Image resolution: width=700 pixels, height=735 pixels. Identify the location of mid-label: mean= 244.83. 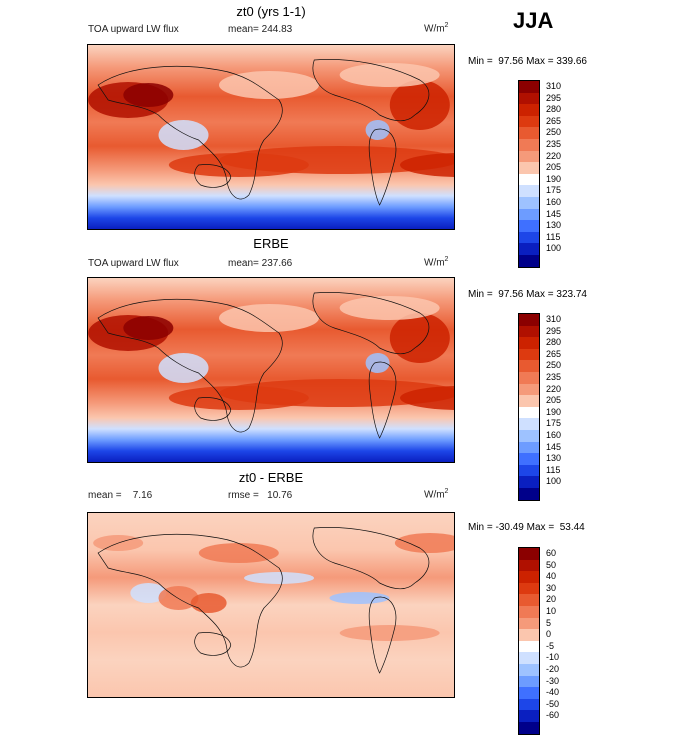
(260, 29).